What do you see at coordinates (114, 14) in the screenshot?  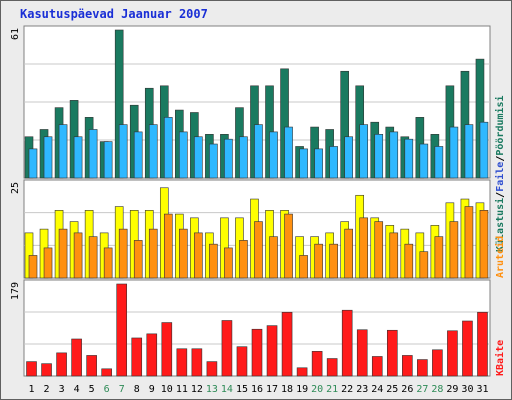 I see `chart-title: Kasutuspäevad Jaanuar 2007` at bounding box center [114, 14].